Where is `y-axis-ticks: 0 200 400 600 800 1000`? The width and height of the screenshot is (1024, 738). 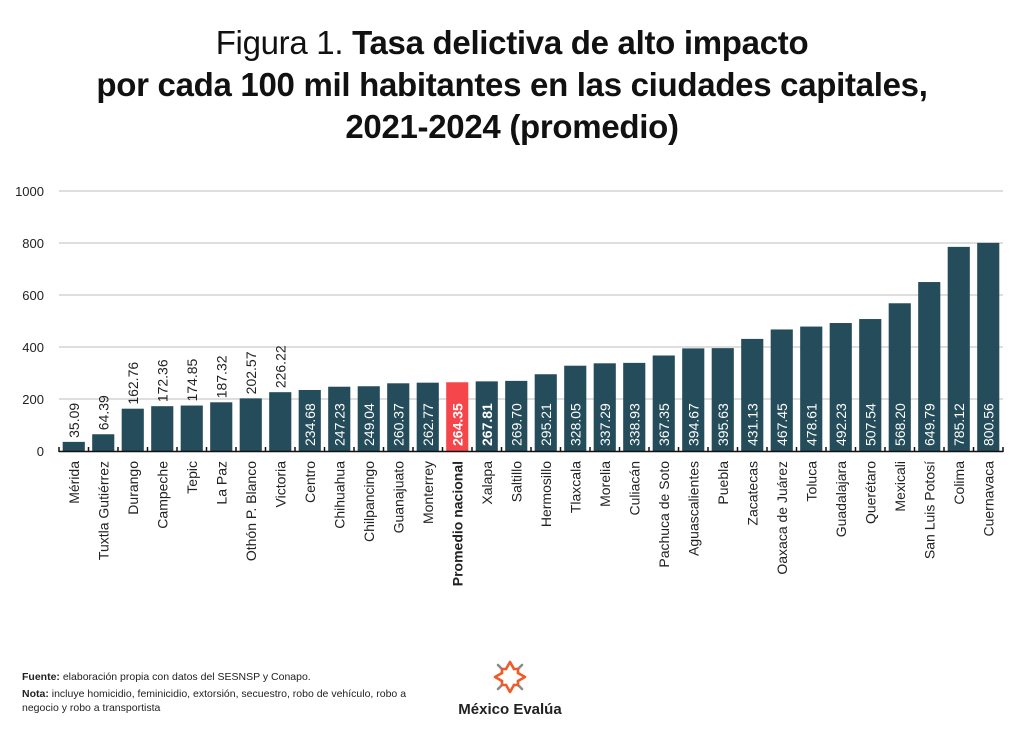 y-axis-ticks: 0 200 400 600 800 1000 is located at coordinates (29, 321).